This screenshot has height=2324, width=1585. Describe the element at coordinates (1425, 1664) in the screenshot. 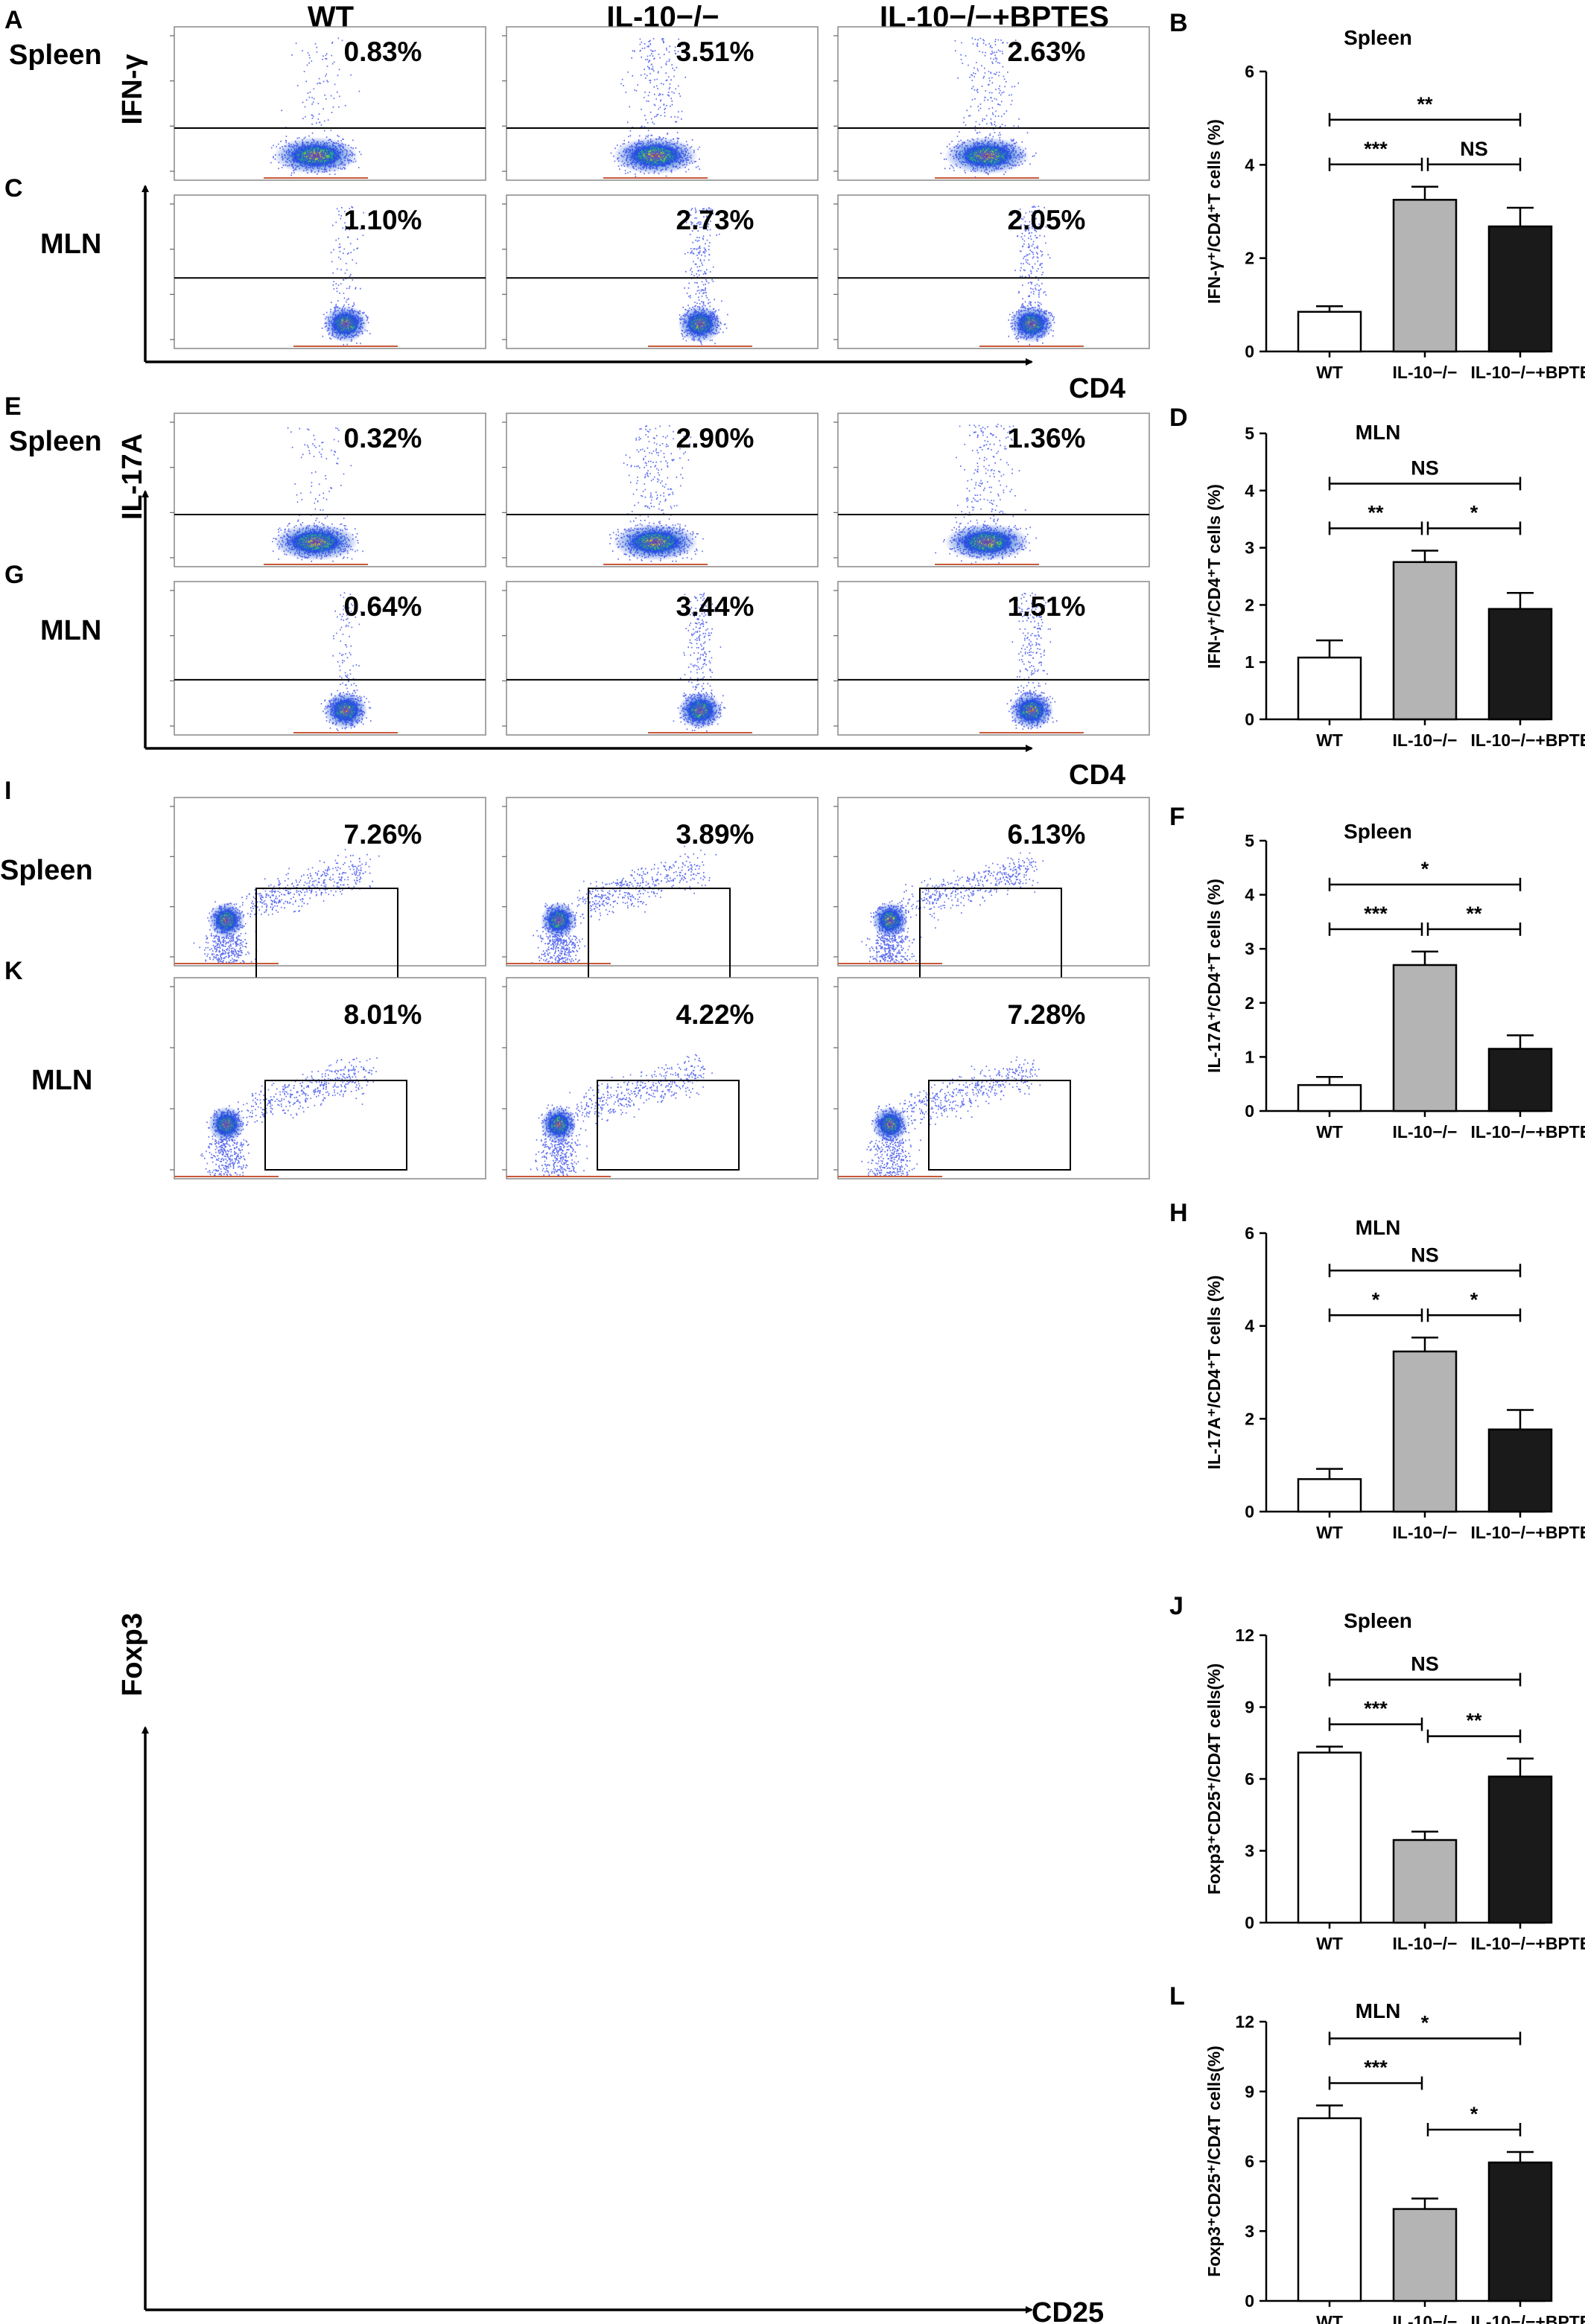

I see `significance-label: NS` at that location.